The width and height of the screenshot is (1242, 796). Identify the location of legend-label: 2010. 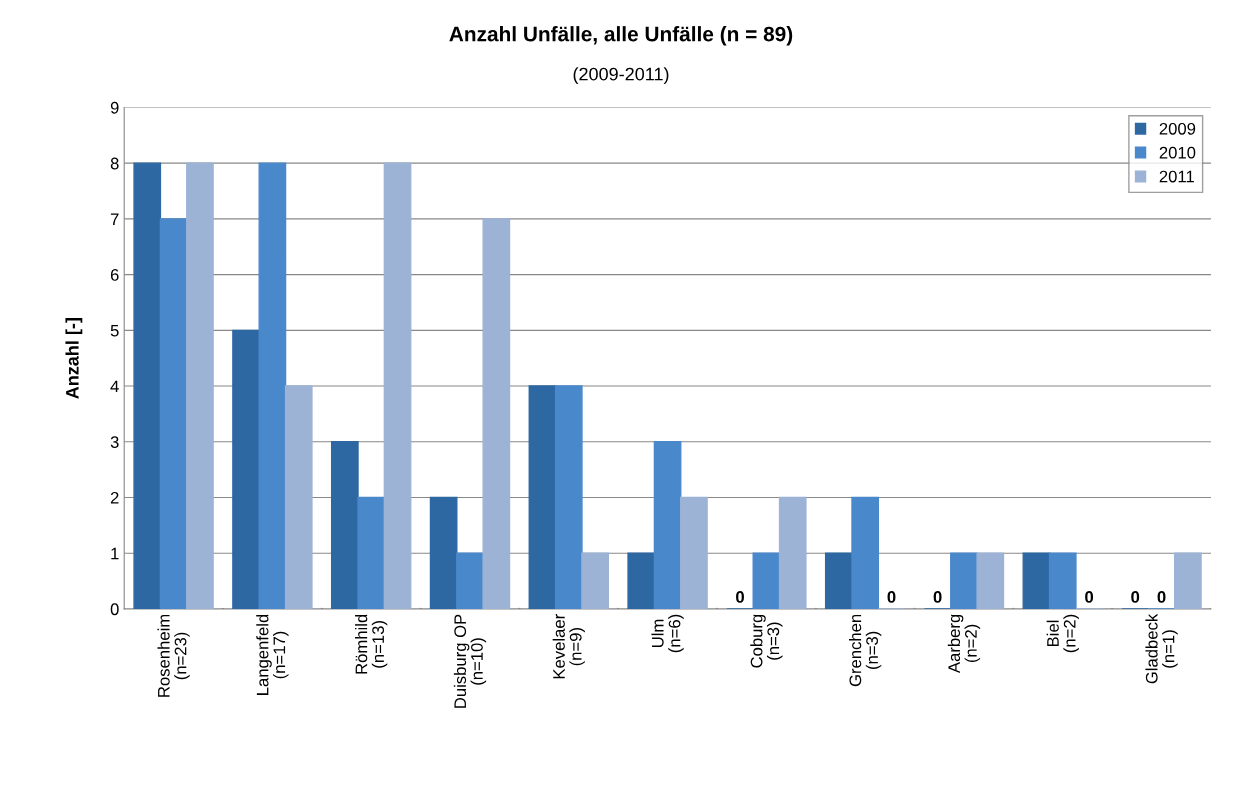
(1177, 152).